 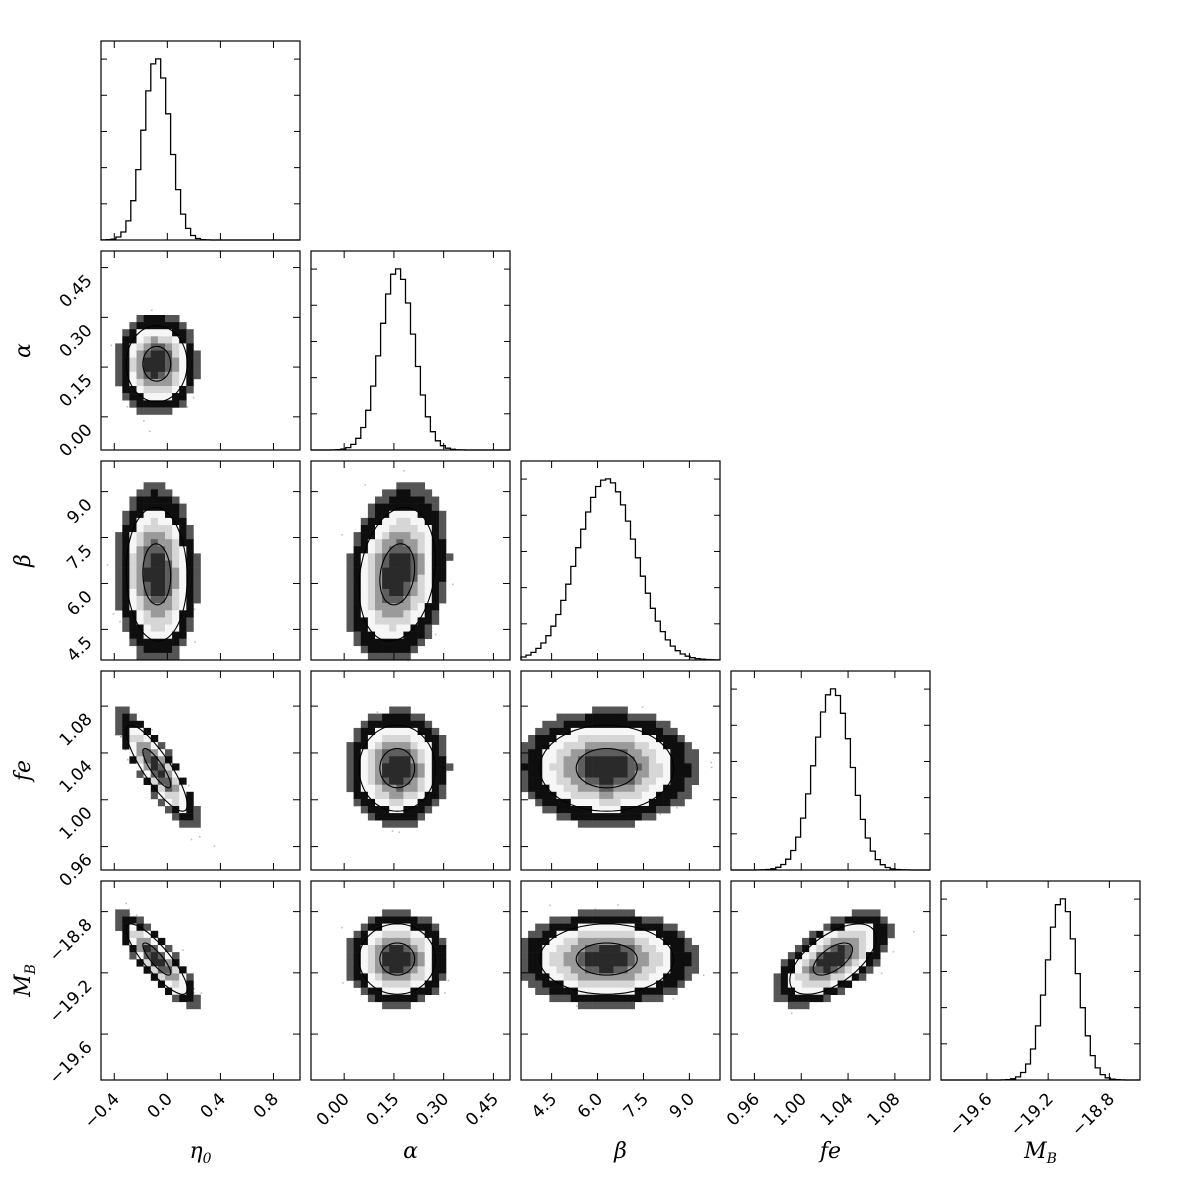 I want to click on panel-frame, so click(x=200, y=560).